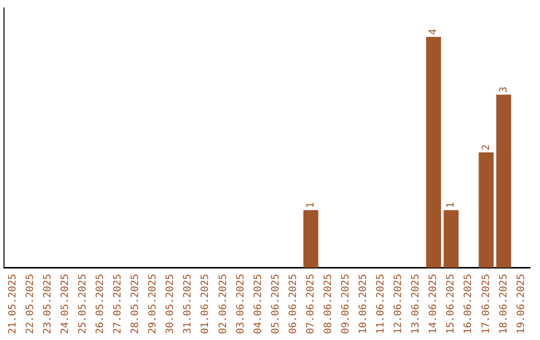 This screenshot has height=340, width=540. Describe the element at coordinates (48, 304) in the screenshot. I see `x-tick-label: 23.05.2025` at that location.